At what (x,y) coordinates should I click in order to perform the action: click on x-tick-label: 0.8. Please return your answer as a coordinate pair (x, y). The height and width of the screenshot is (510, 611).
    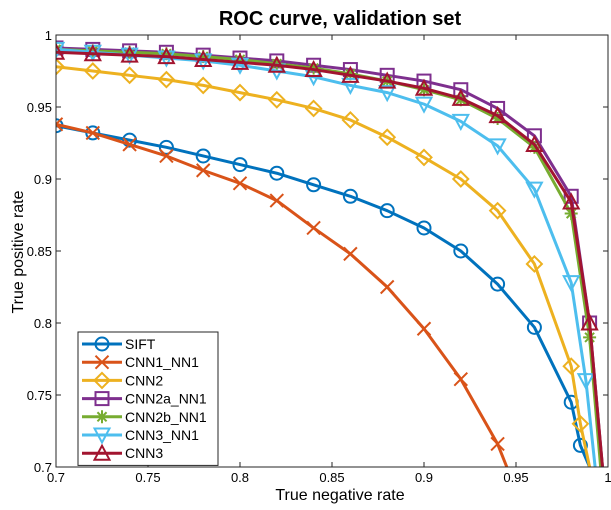
    Looking at the image, I should click on (240, 477).